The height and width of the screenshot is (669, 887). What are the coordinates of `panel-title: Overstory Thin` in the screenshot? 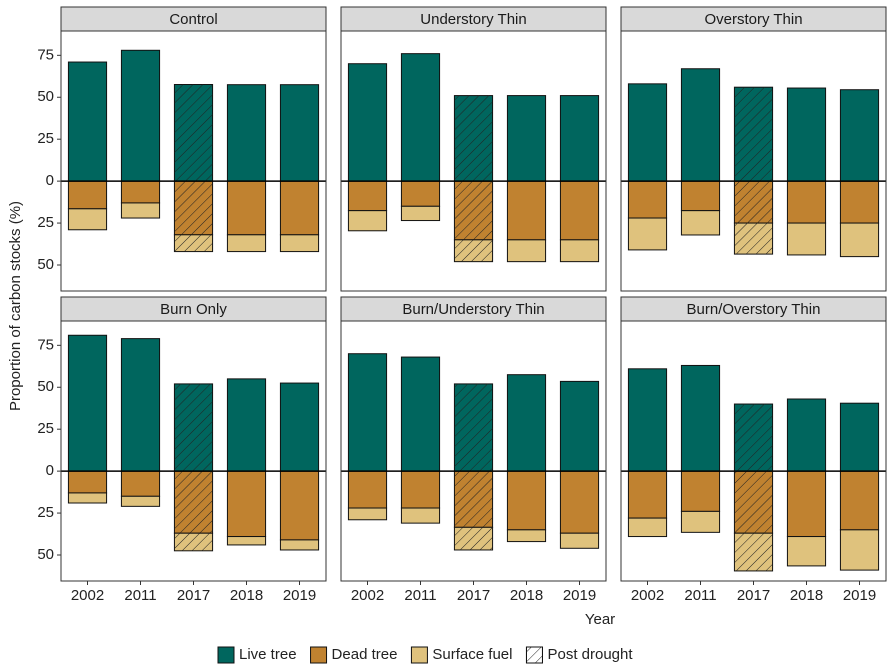 It's located at (753, 19).